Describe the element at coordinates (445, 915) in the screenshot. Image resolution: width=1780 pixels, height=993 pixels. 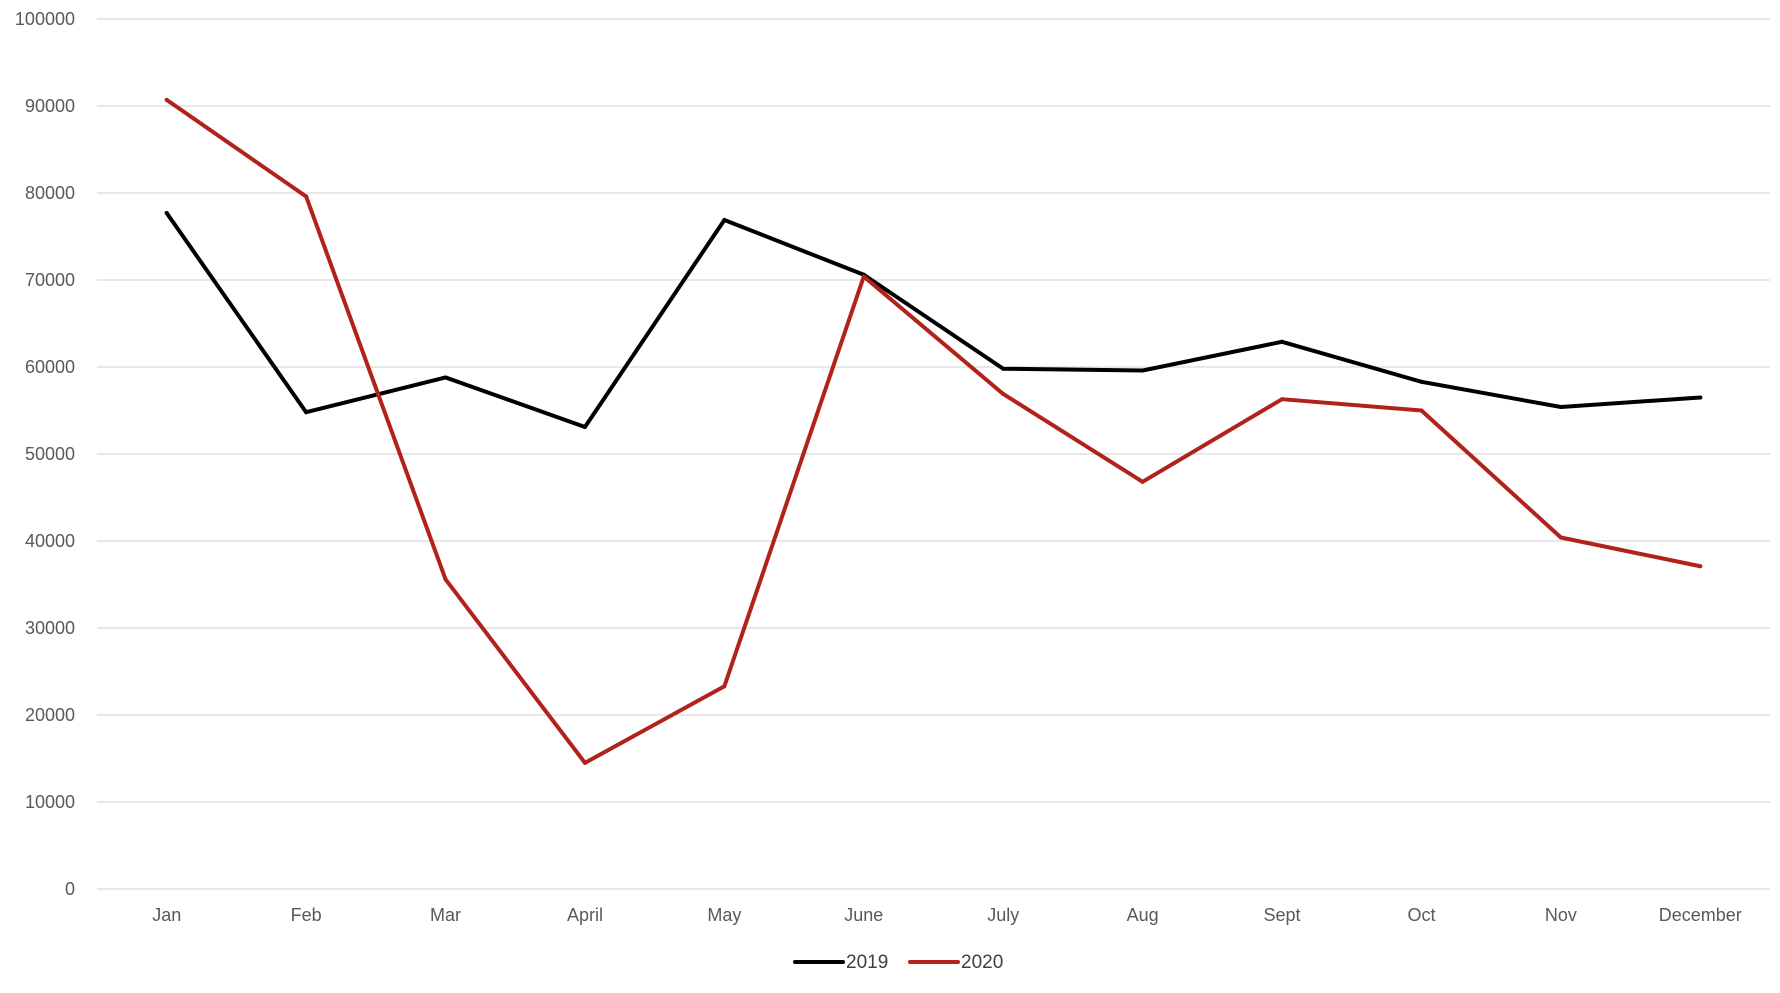
I see `x-tick-label: Mar` at that location.